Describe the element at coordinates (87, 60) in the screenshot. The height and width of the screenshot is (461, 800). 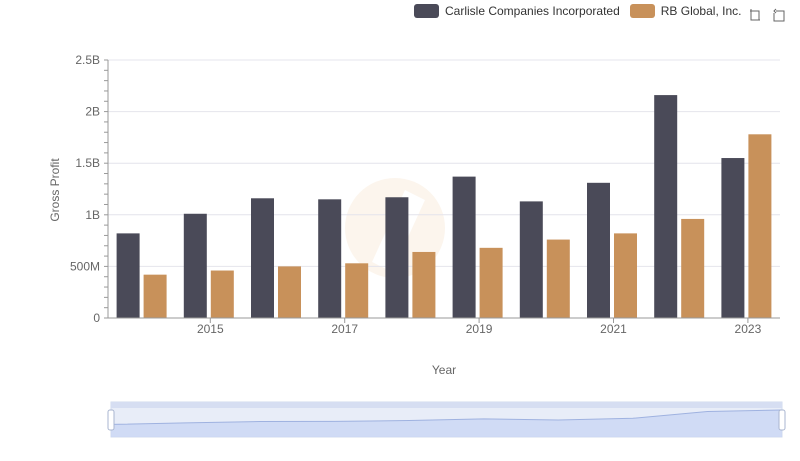
I see `y-tick-label: 2.5B` at that location.